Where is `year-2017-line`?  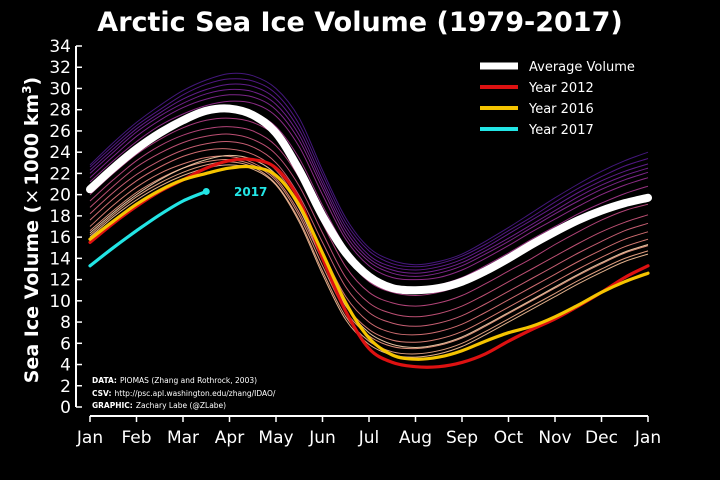 year-2017-line is located at coordinates (148, 228).